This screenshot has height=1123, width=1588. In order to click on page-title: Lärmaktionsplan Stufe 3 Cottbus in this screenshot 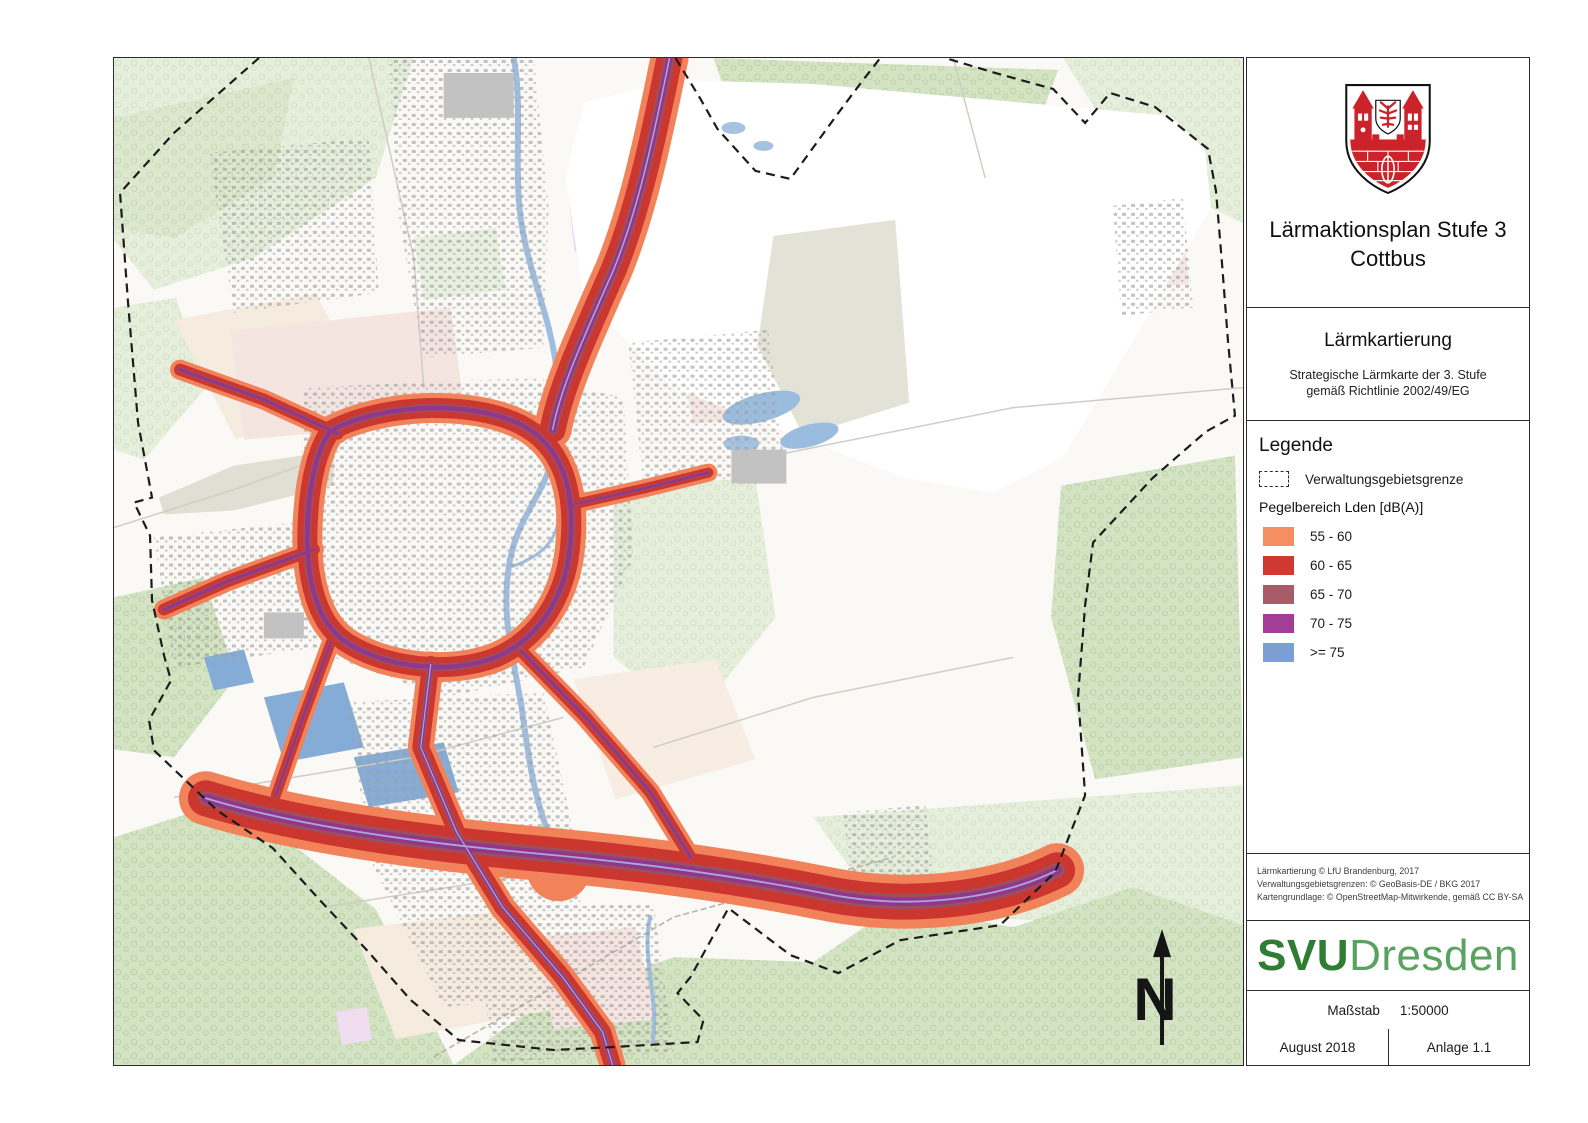, I will do `click(1388, 244)`.